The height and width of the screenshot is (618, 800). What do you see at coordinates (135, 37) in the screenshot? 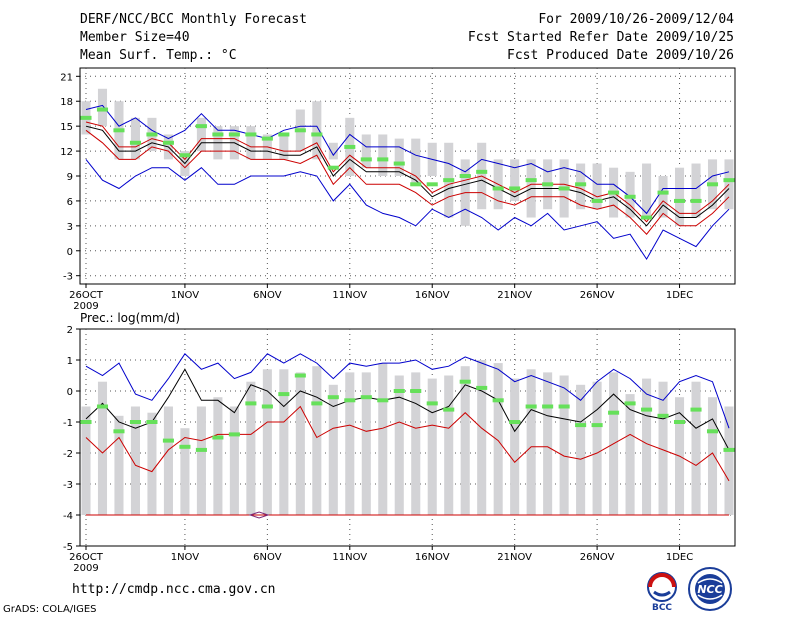
I see `member-size: Member Size=40` at bounding box center [135, 37].